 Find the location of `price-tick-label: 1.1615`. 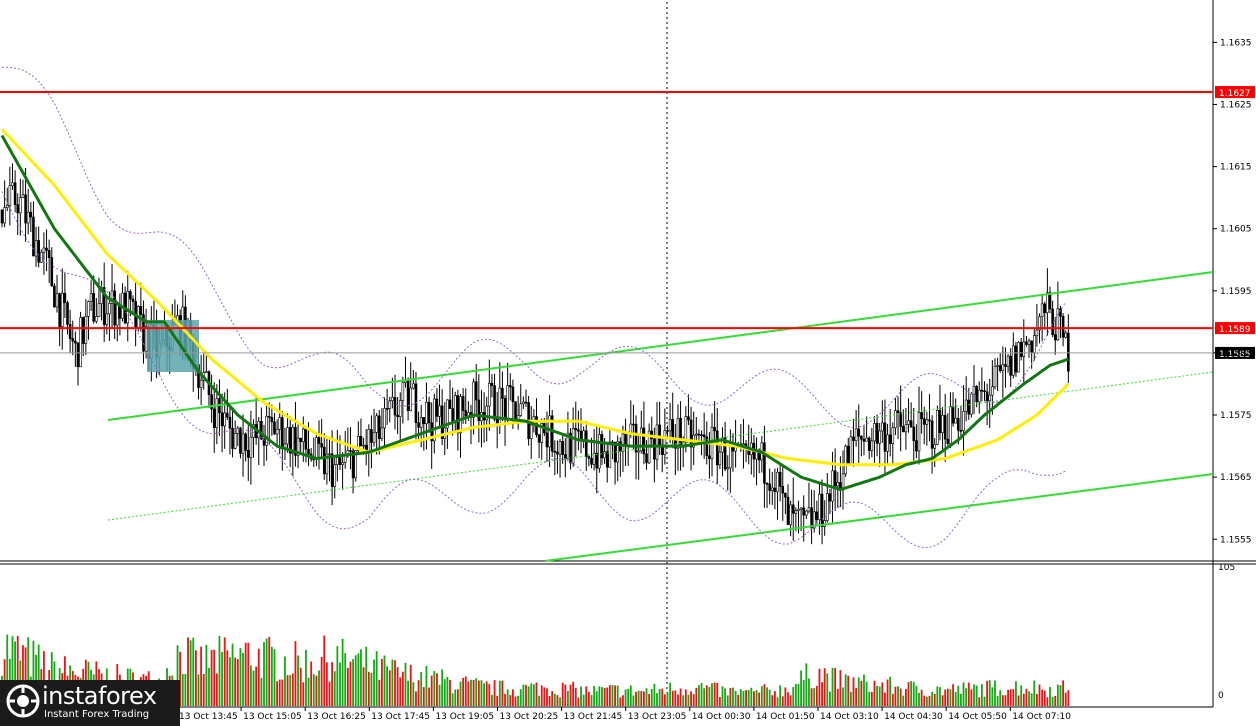

price-tick-label: 1.1615 is located at coordinates (1236, 168).